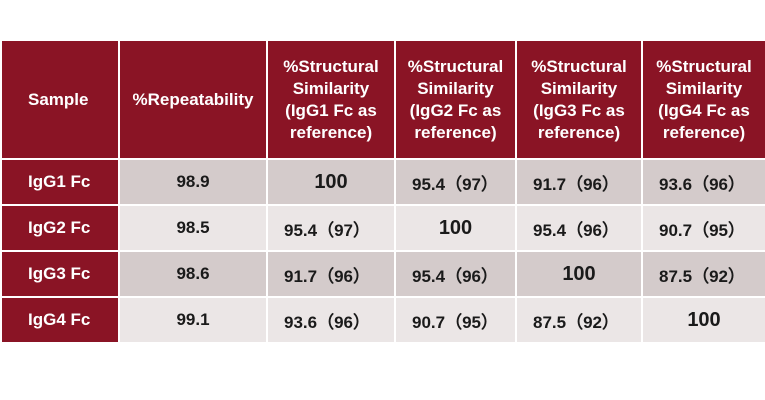 The image size is (765, 400). Describe the element at coordinates (193, 274) in the screenshot. I see `repeatability-value: 98.6` at that location.